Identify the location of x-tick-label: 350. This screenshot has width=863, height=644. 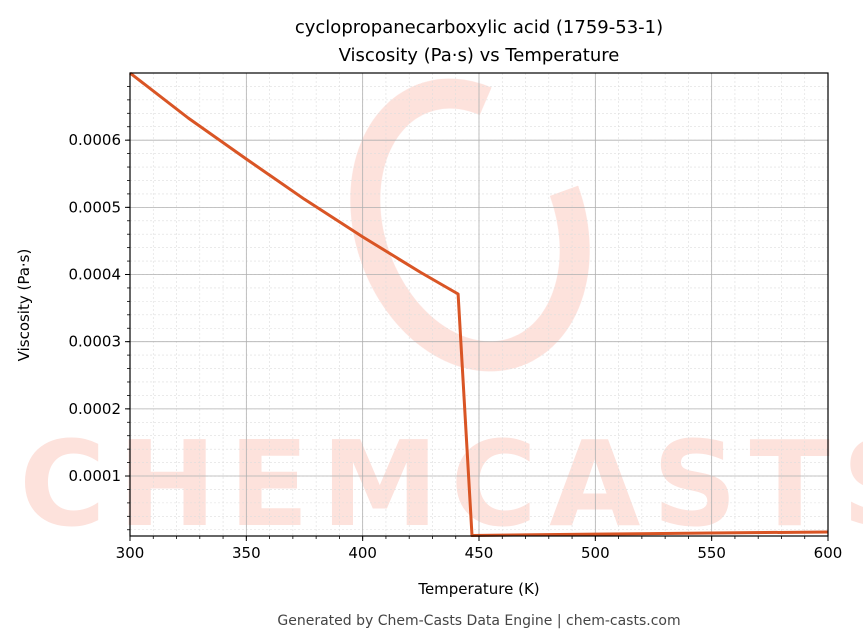
(246, 553).